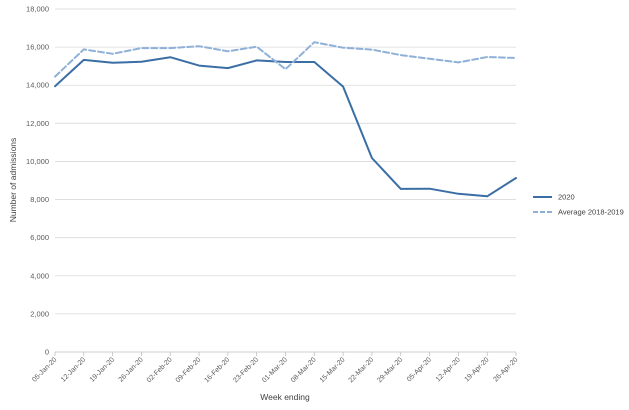 The image size is (629, 410). I want to click on x-tick-label: 29-Mar-20, so click(390, 370).